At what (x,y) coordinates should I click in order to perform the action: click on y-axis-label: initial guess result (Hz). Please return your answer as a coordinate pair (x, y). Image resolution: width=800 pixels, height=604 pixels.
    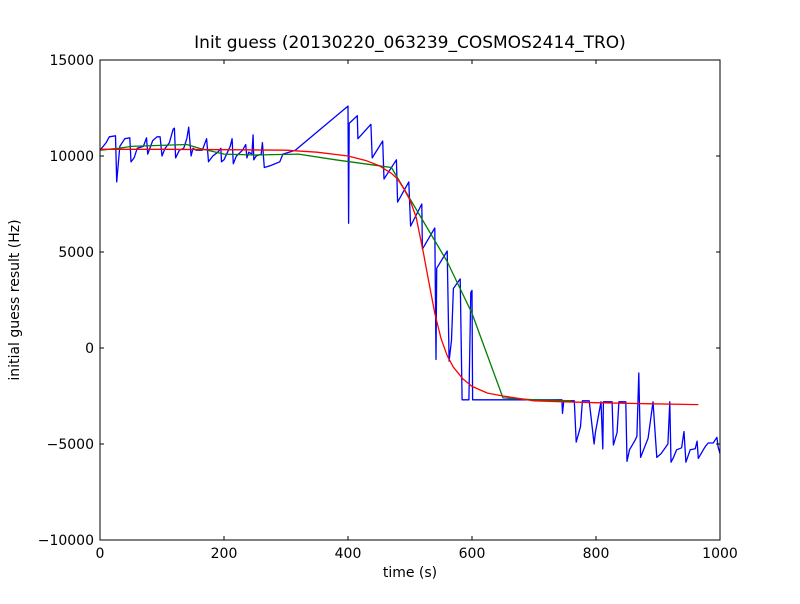
    Looking at the image, I should click on (15, 299).